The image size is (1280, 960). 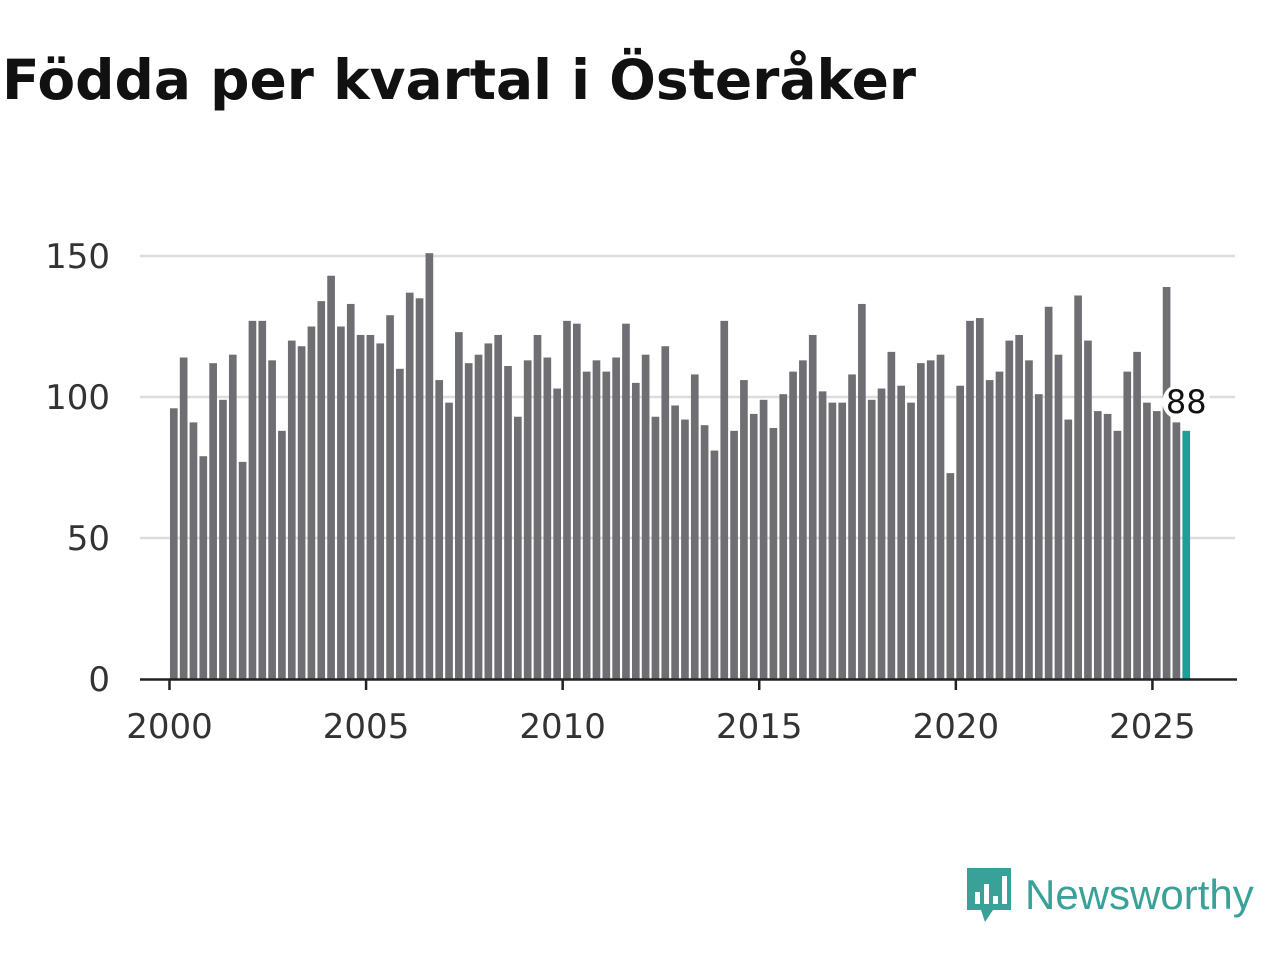 I want to click on y-tick-label: 50, so click(x=88, y=539).